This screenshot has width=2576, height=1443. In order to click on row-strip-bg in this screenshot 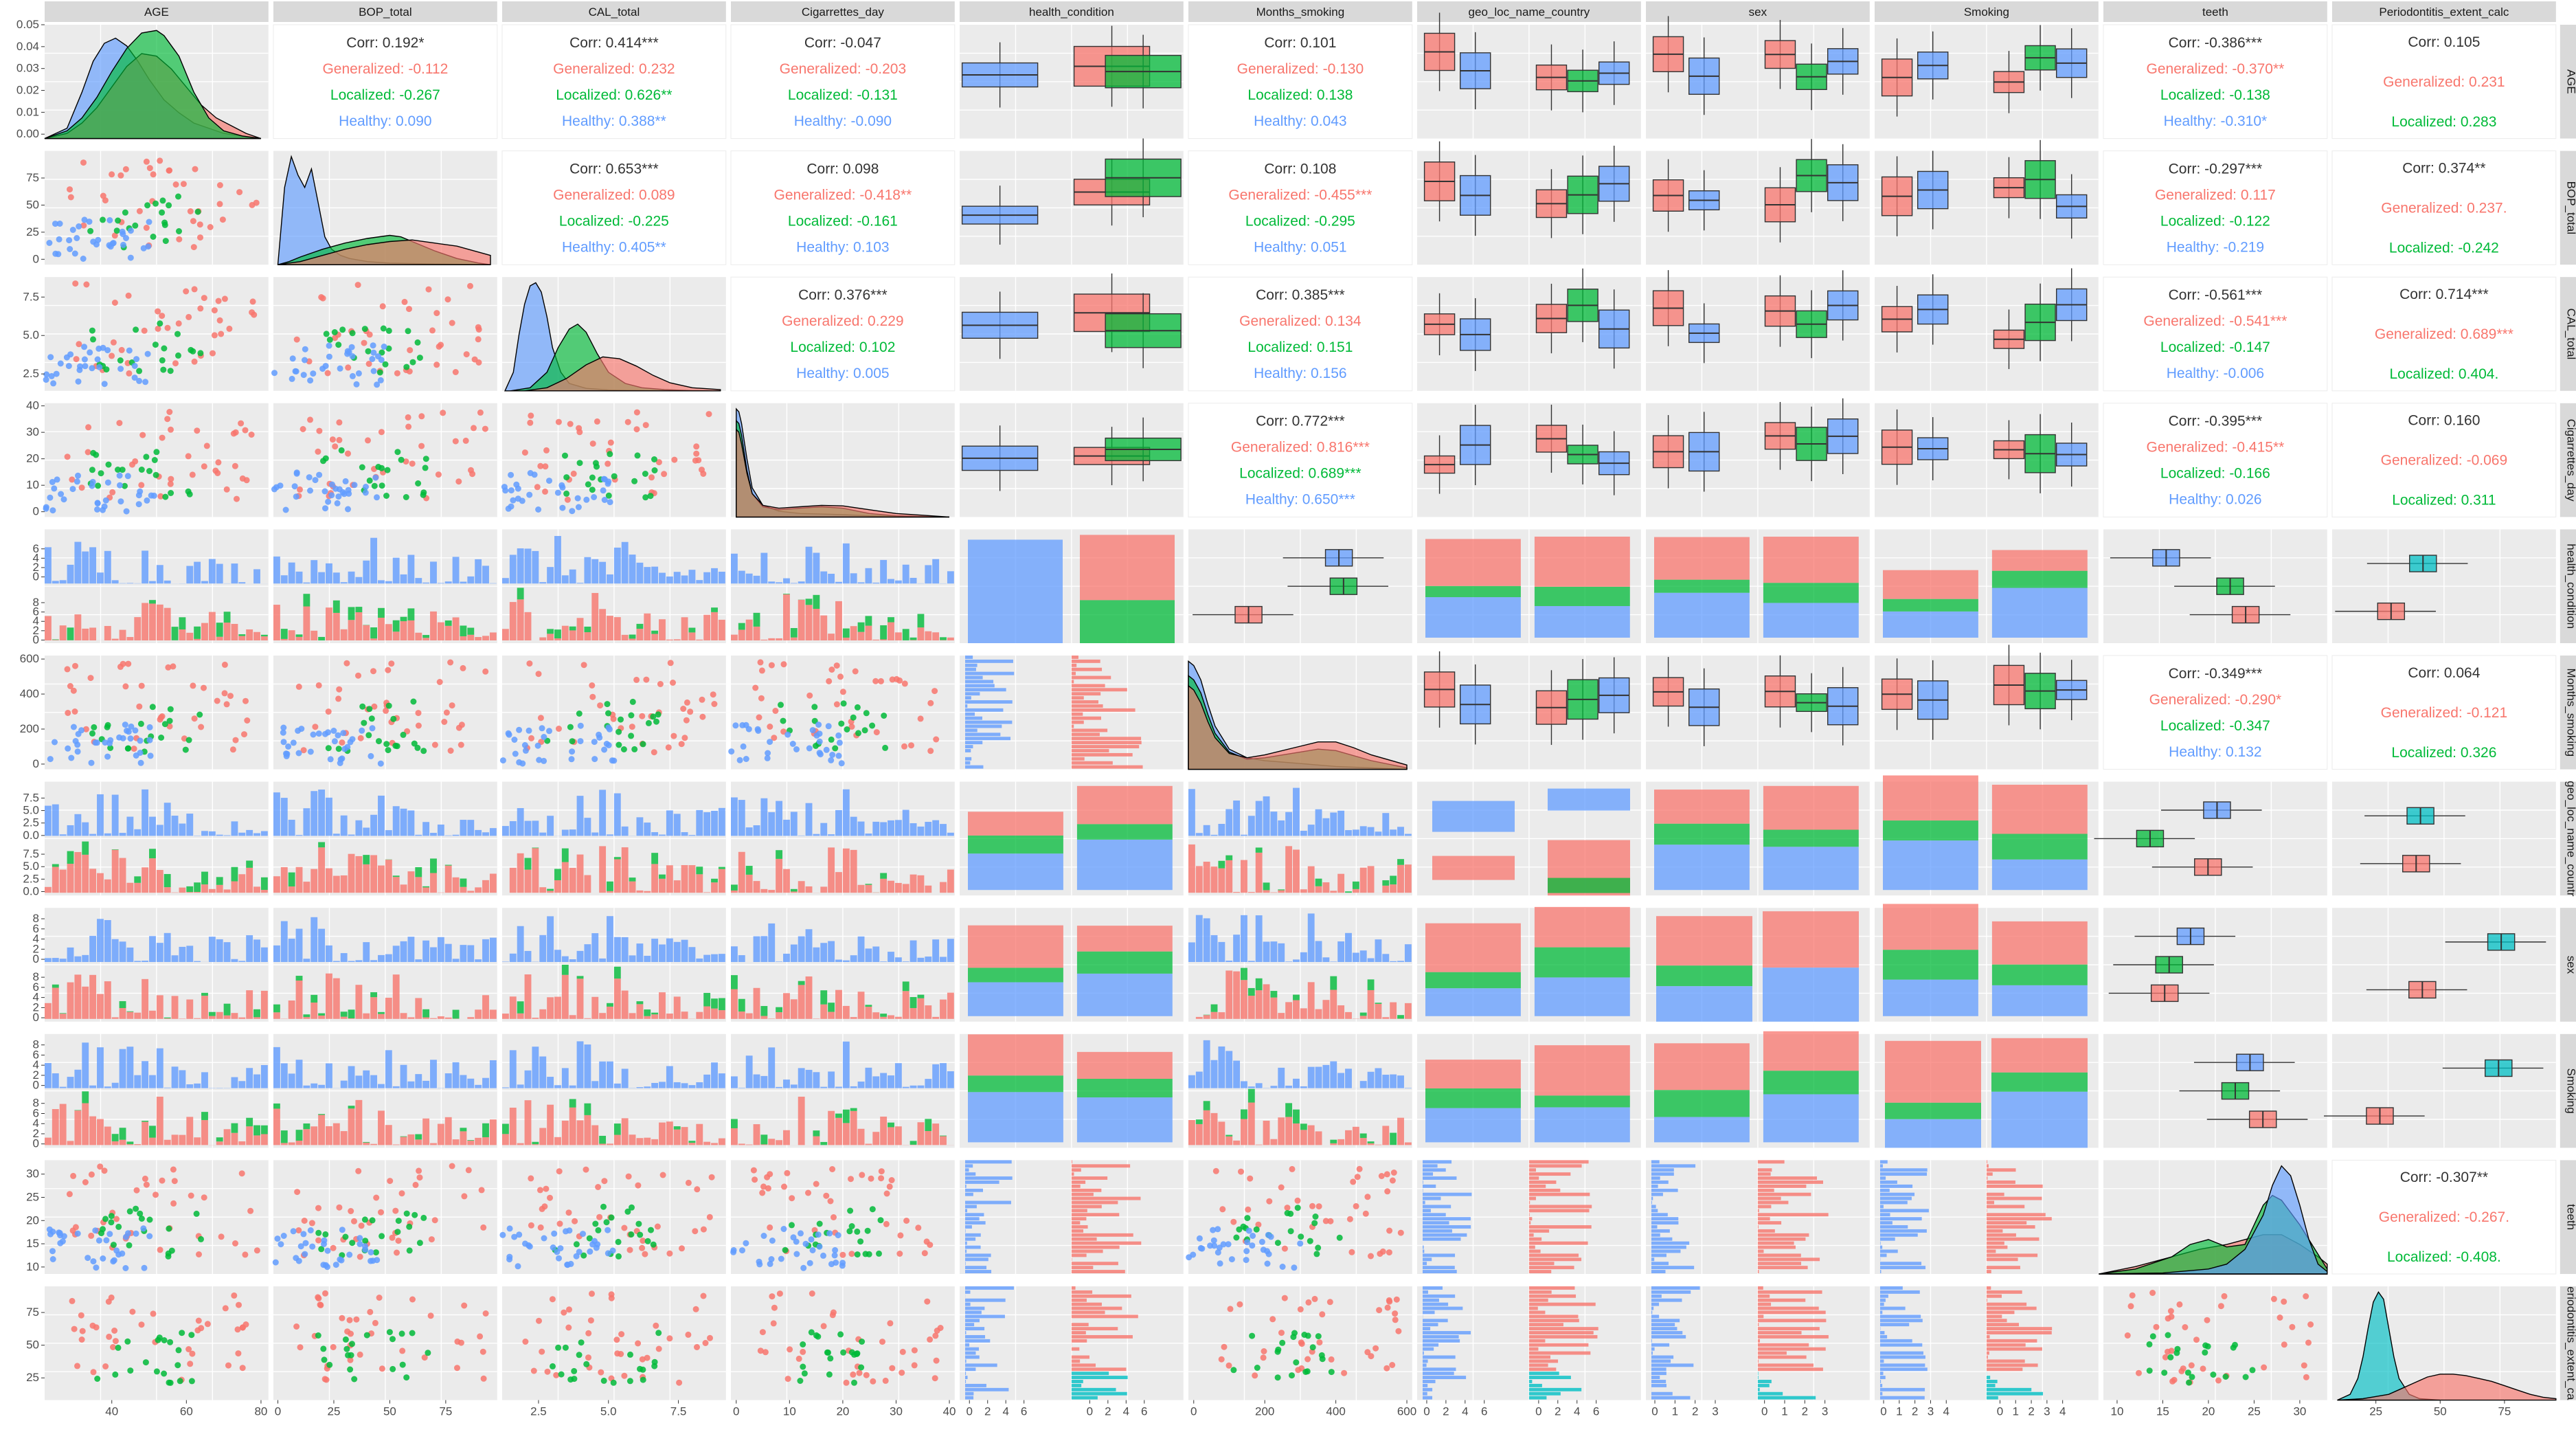, I will do `click(2568, 1091)`.